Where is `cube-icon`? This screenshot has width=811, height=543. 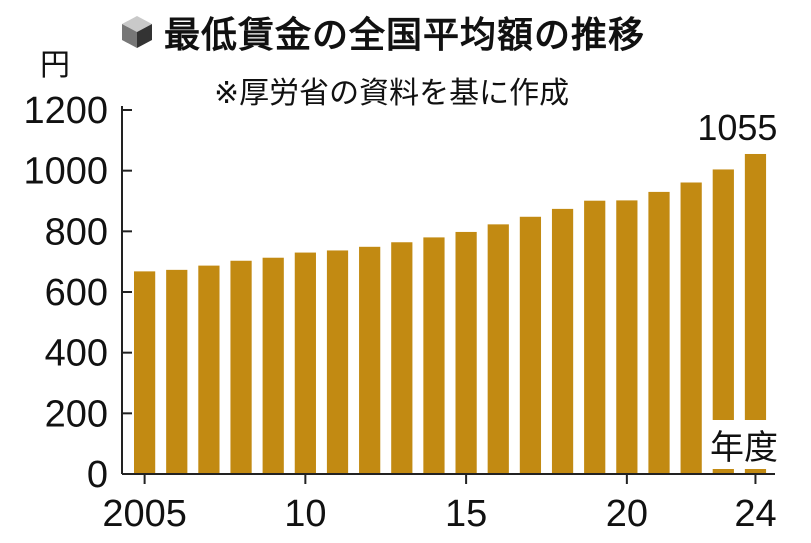 cube-icon is located at coordinates (137, 32).